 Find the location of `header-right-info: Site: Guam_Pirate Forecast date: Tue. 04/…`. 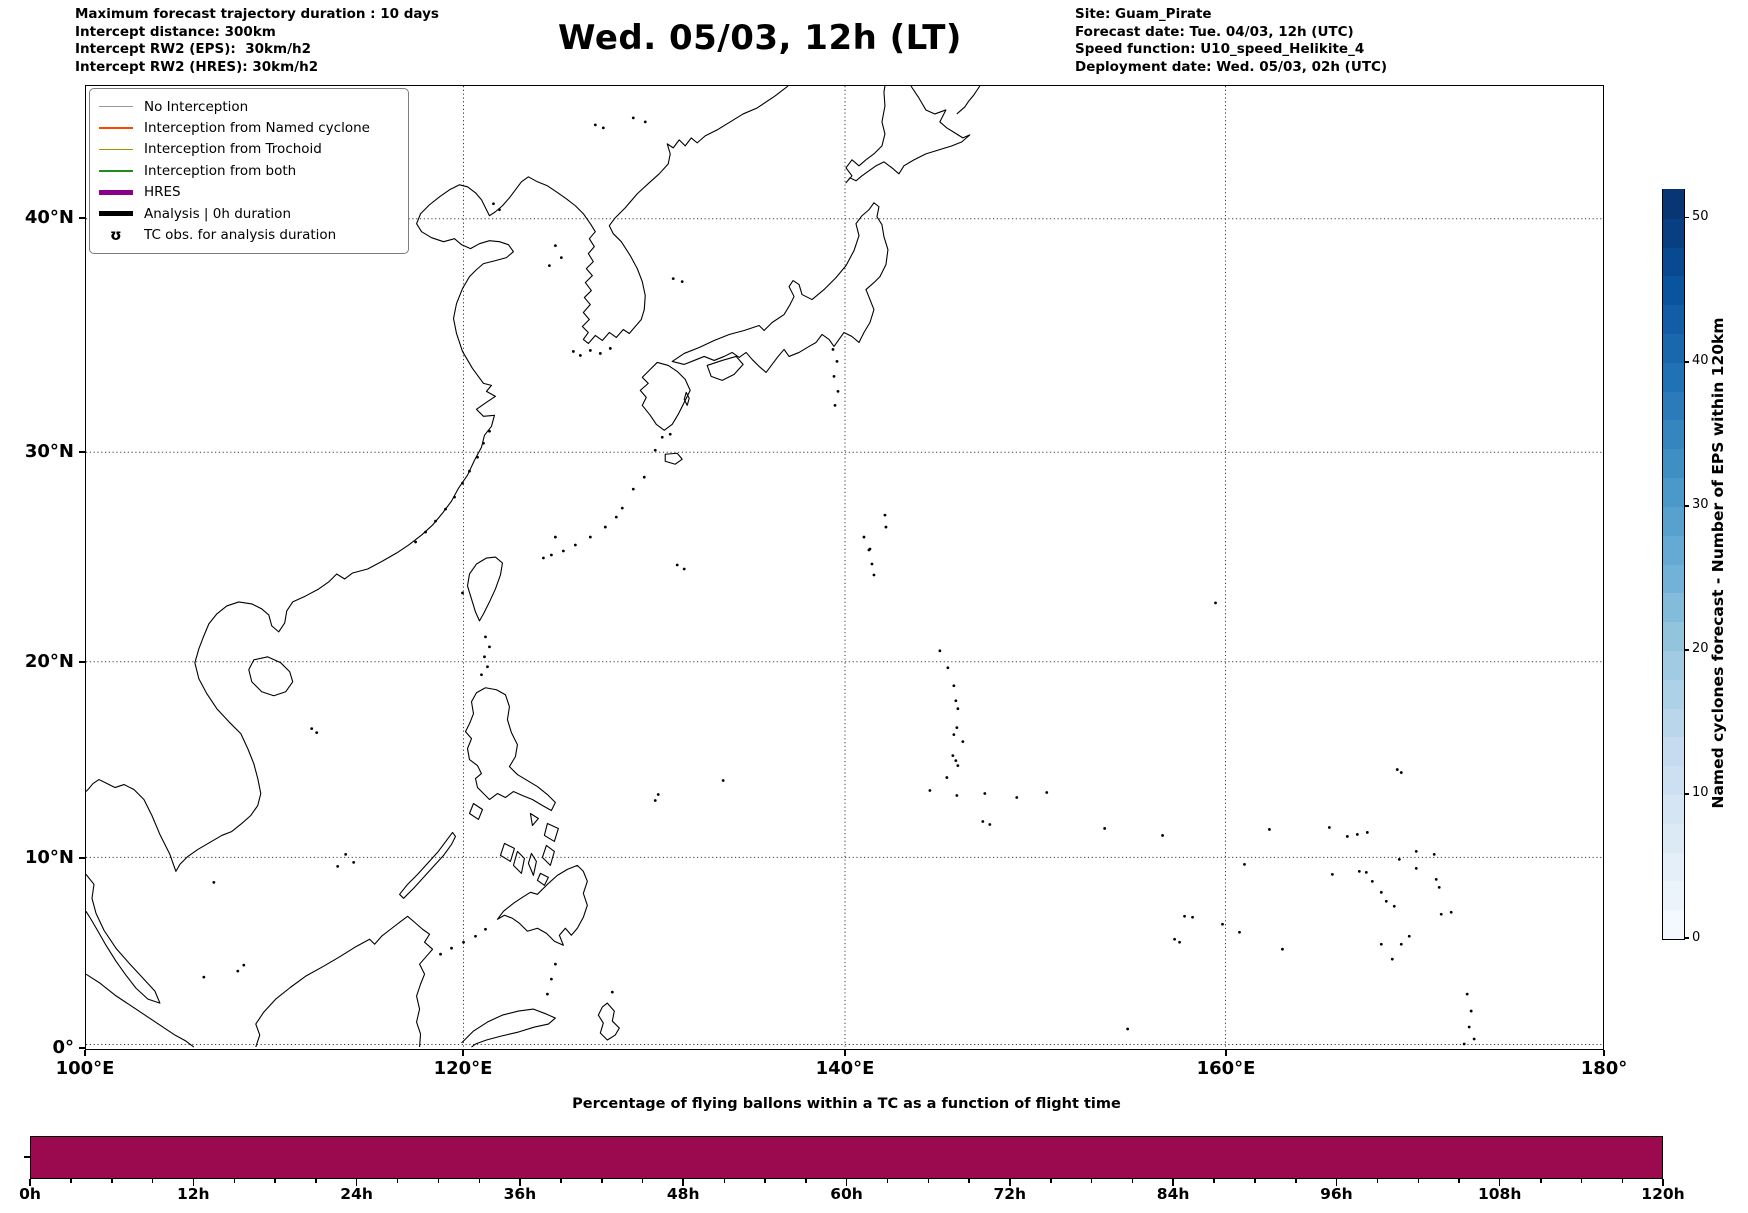

header-right-info: Site: Guam_Pirate Forecast date: Tue. 04/… is located at coordinates (1231, 41).